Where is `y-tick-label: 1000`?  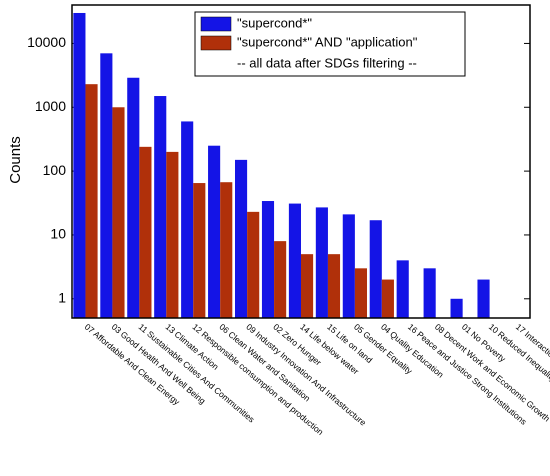 y-tick-label: 1000 is located at coordinates (50, 106).